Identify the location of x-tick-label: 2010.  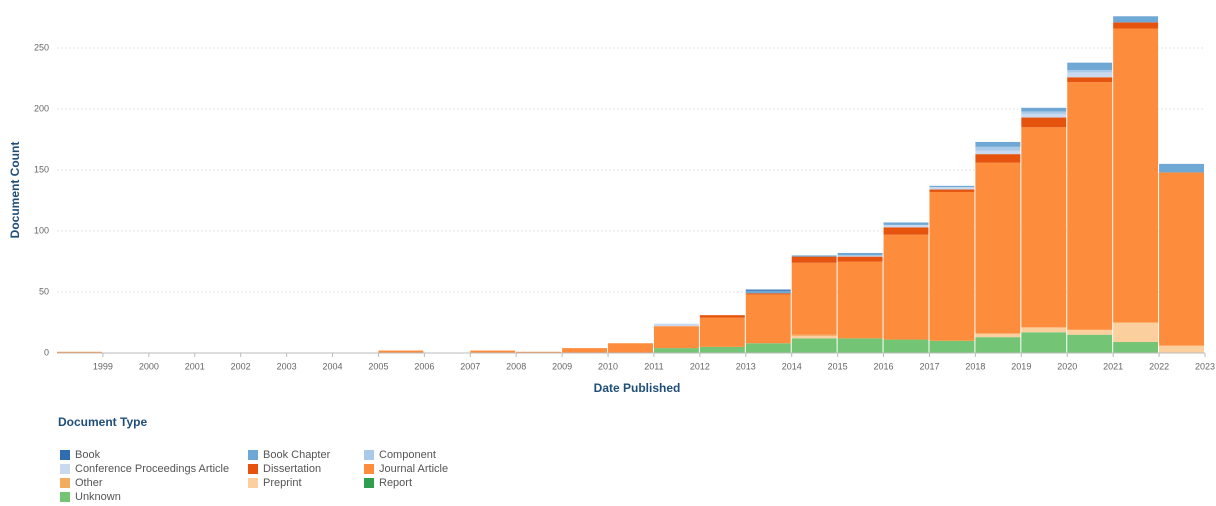
(608, 366).